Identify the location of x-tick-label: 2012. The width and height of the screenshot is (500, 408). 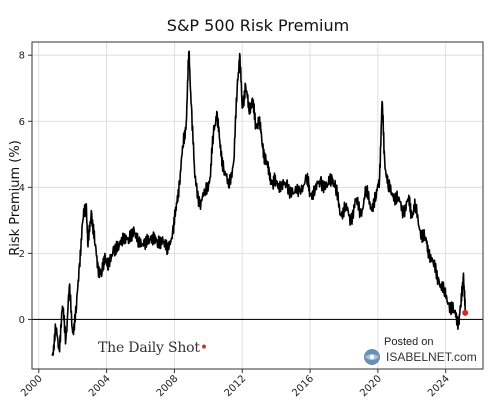
(236, 386).